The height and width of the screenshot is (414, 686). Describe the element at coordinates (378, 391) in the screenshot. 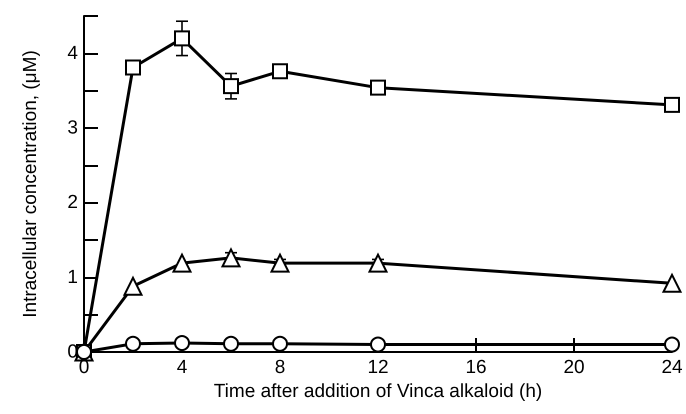

I see `x-axis-title: Time after addition of Vinca alkaloid (h)` at that location.